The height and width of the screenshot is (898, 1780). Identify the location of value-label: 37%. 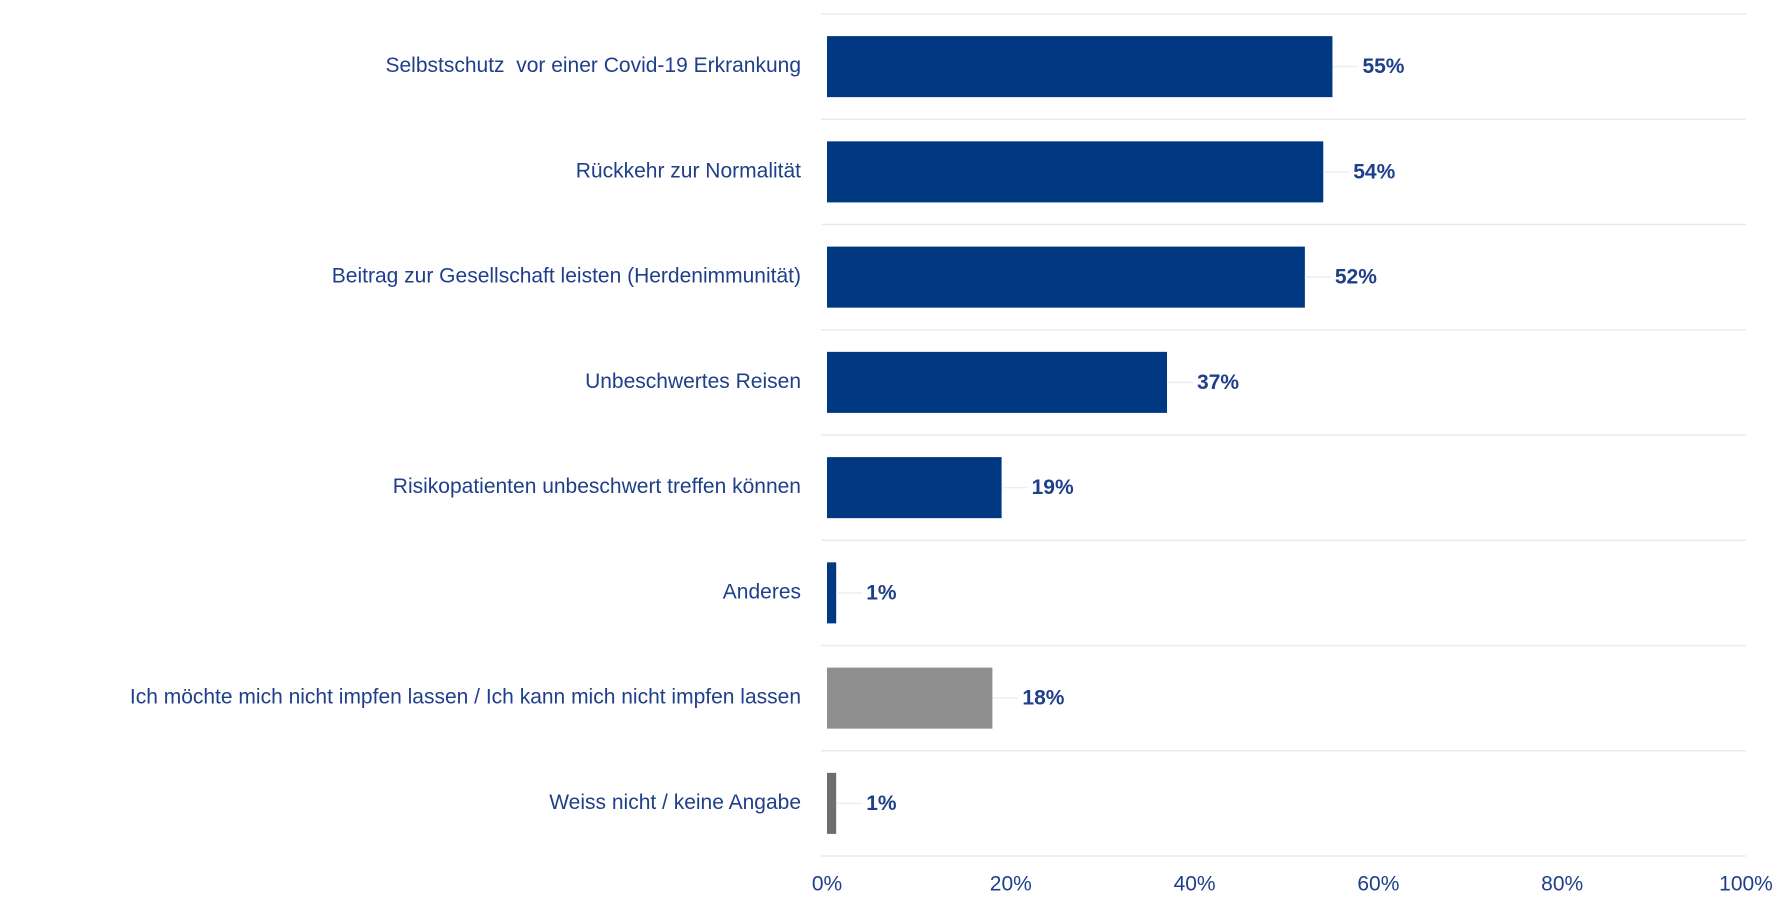
(1218, 382).